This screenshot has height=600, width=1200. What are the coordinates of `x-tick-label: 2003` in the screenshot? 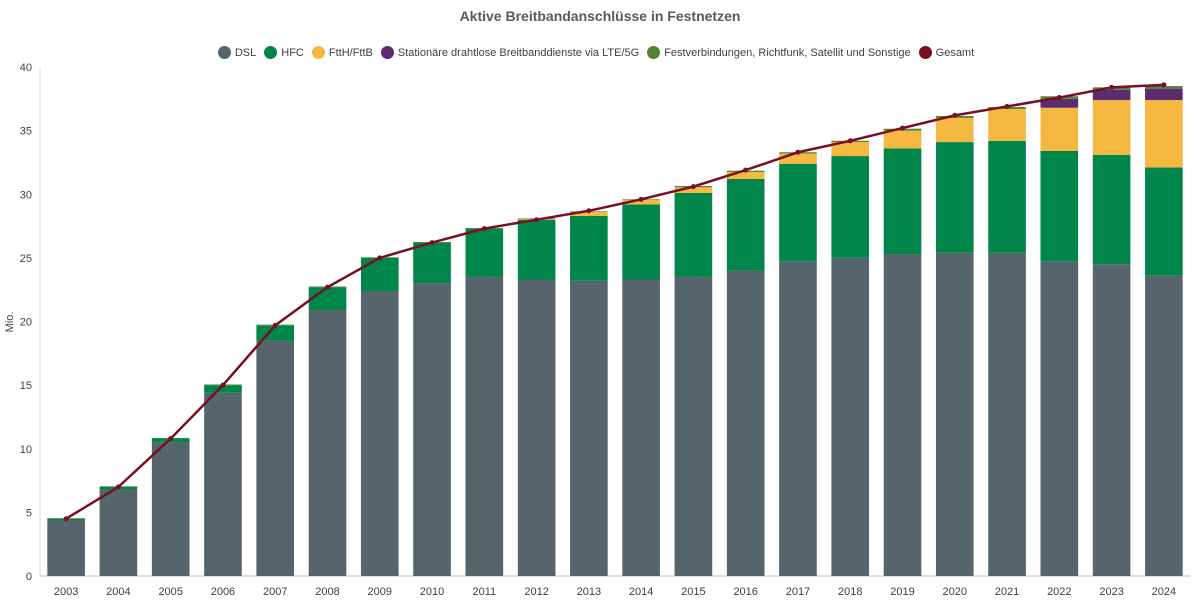 It's located at (66, 592).